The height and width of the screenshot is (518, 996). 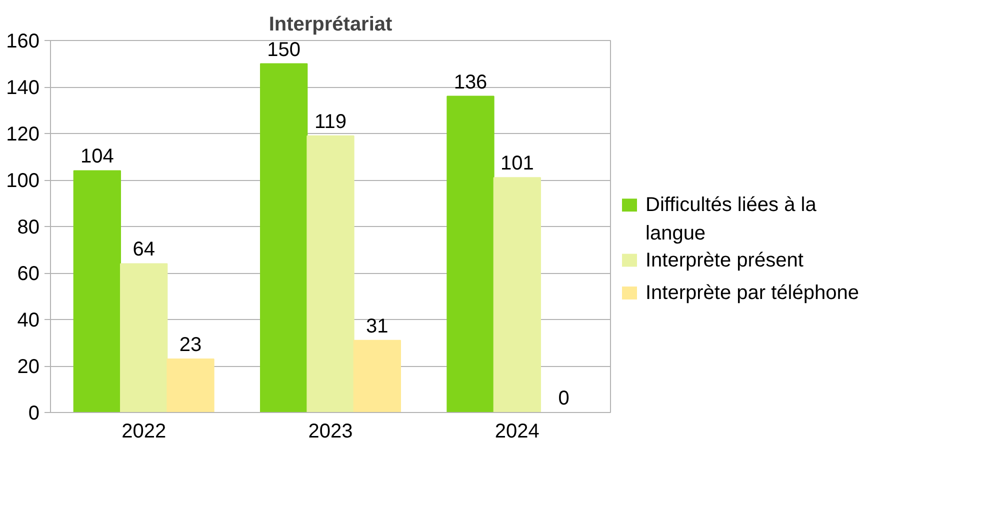 I want to click on x-tick-label: 2022, so click(x=144, y=431).